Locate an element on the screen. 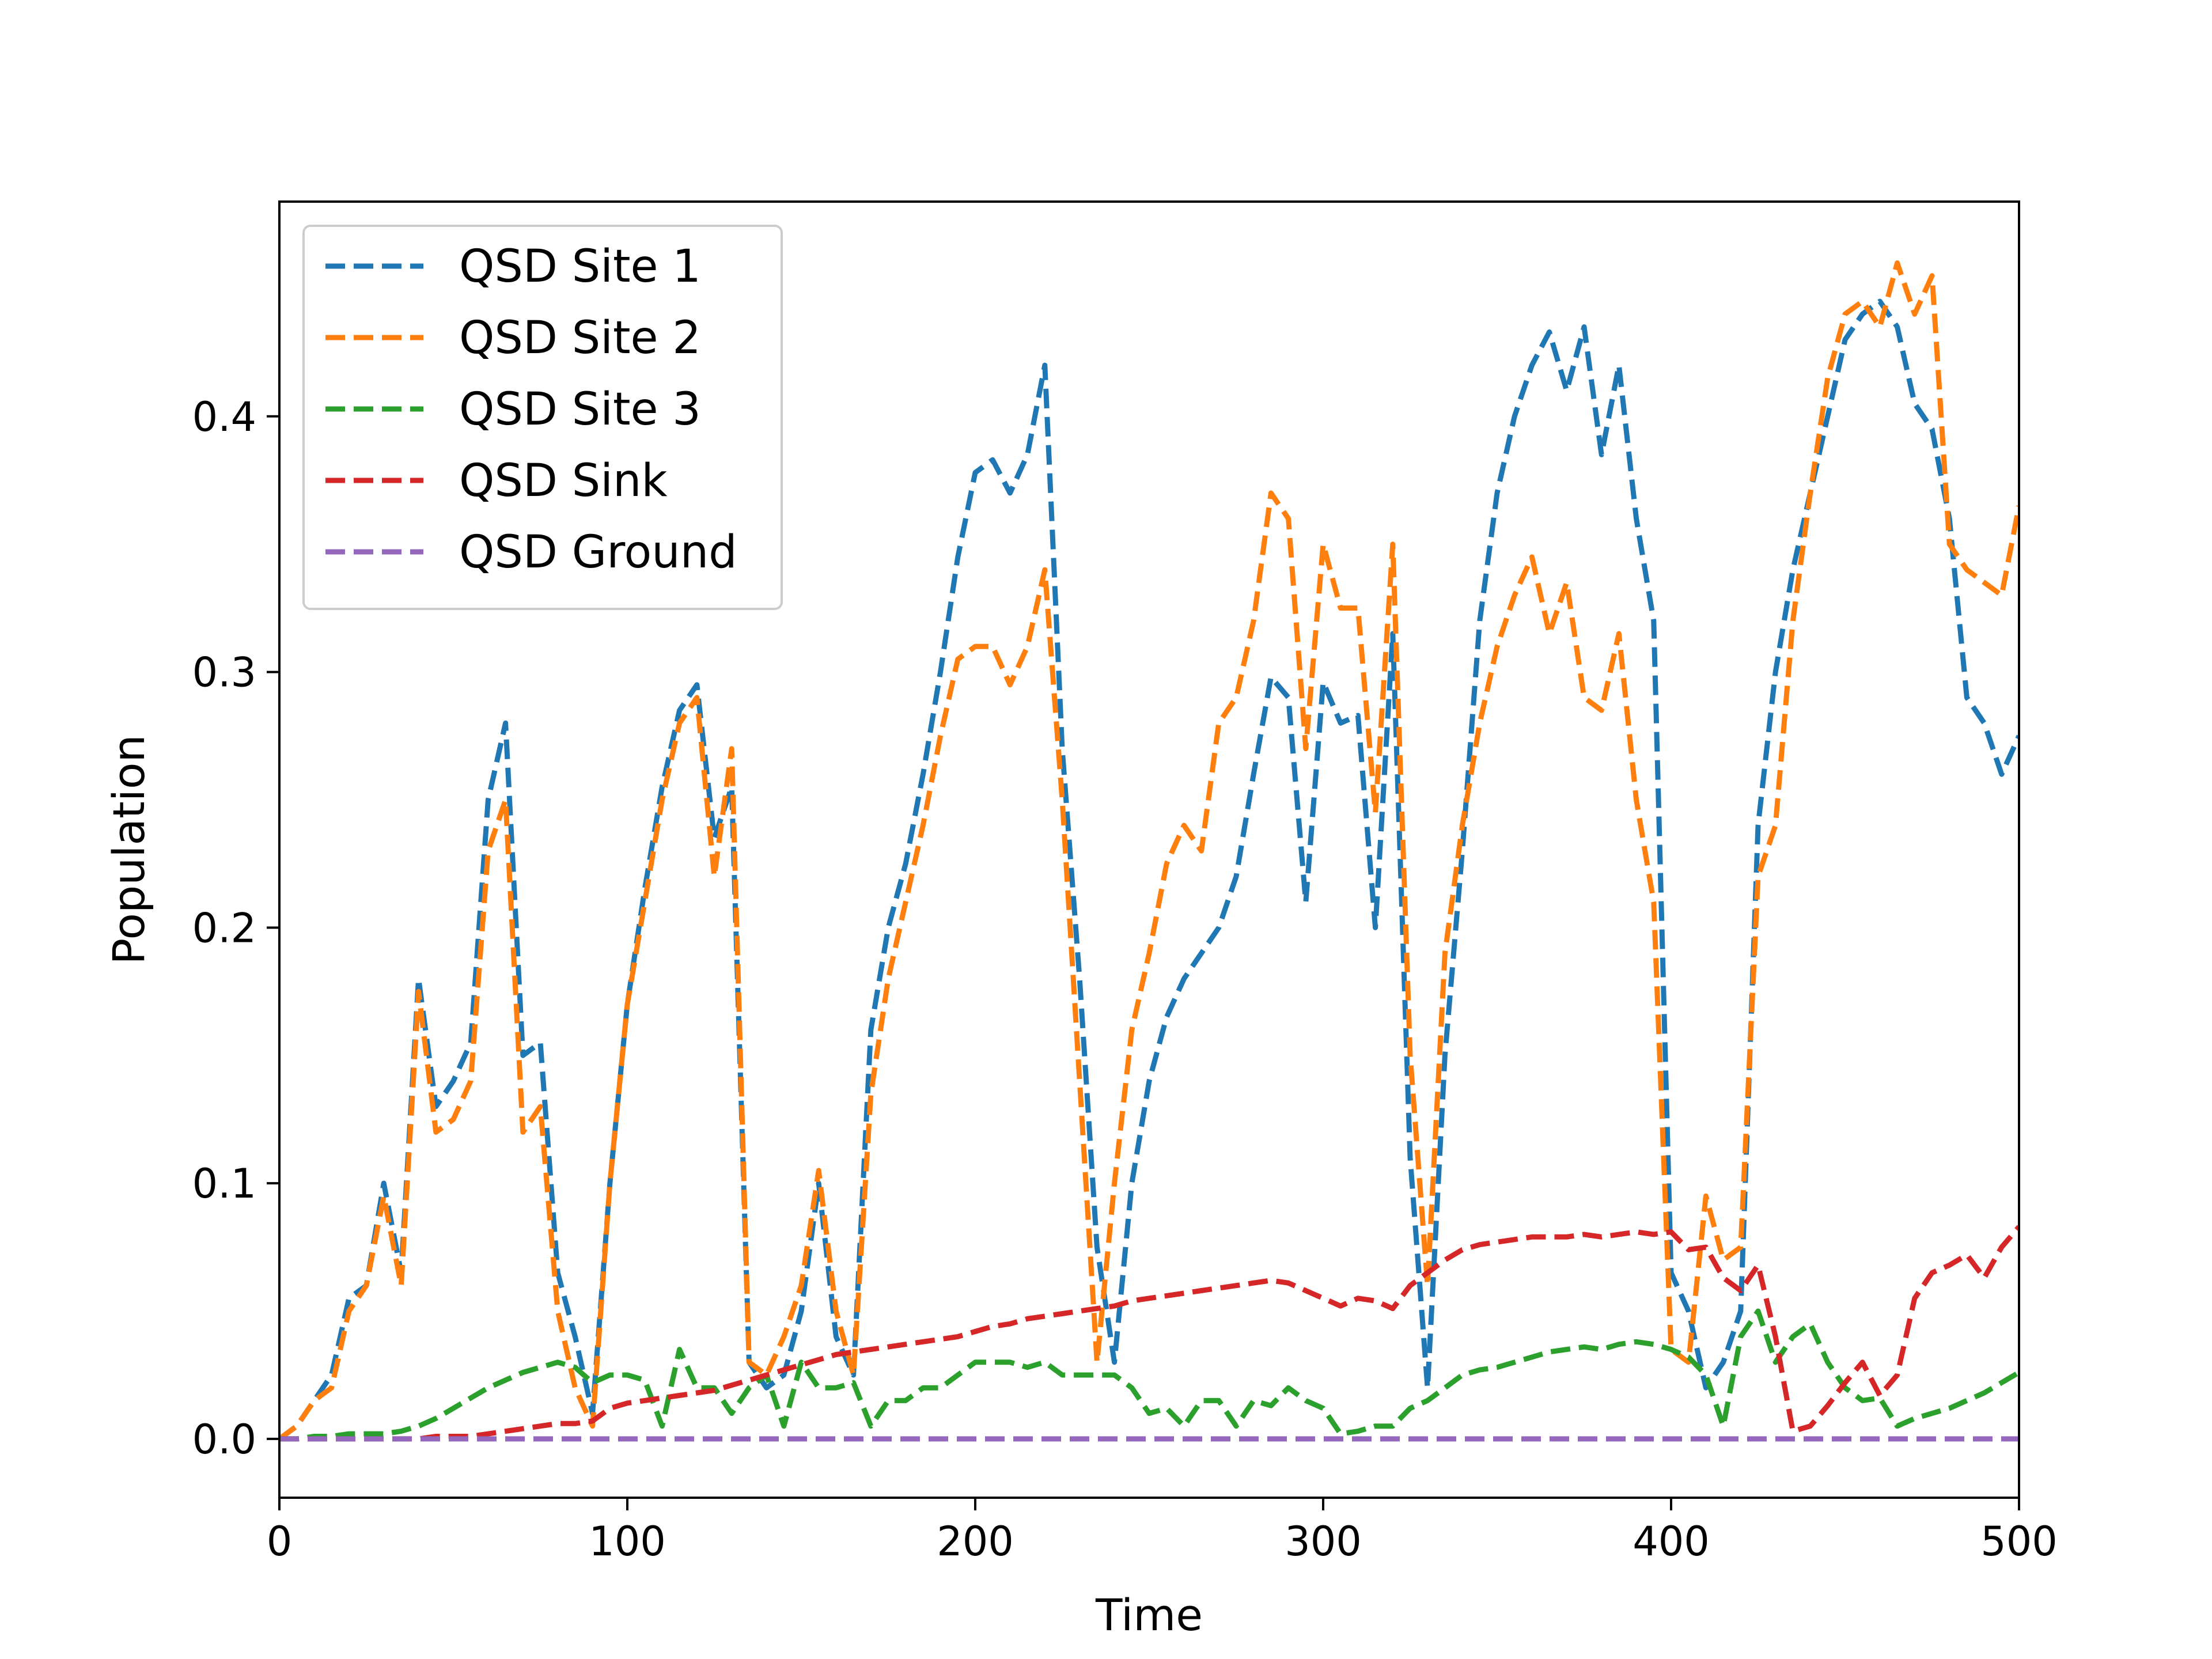  x-axis-label: Time is located at coordinates (1149, 1615).